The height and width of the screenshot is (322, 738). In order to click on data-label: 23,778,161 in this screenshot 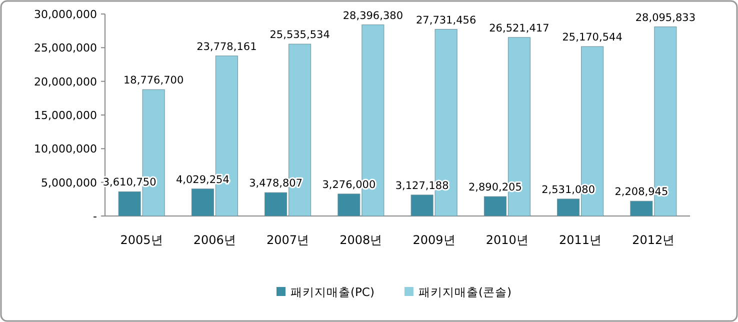, I will do `click(226, 46)`.